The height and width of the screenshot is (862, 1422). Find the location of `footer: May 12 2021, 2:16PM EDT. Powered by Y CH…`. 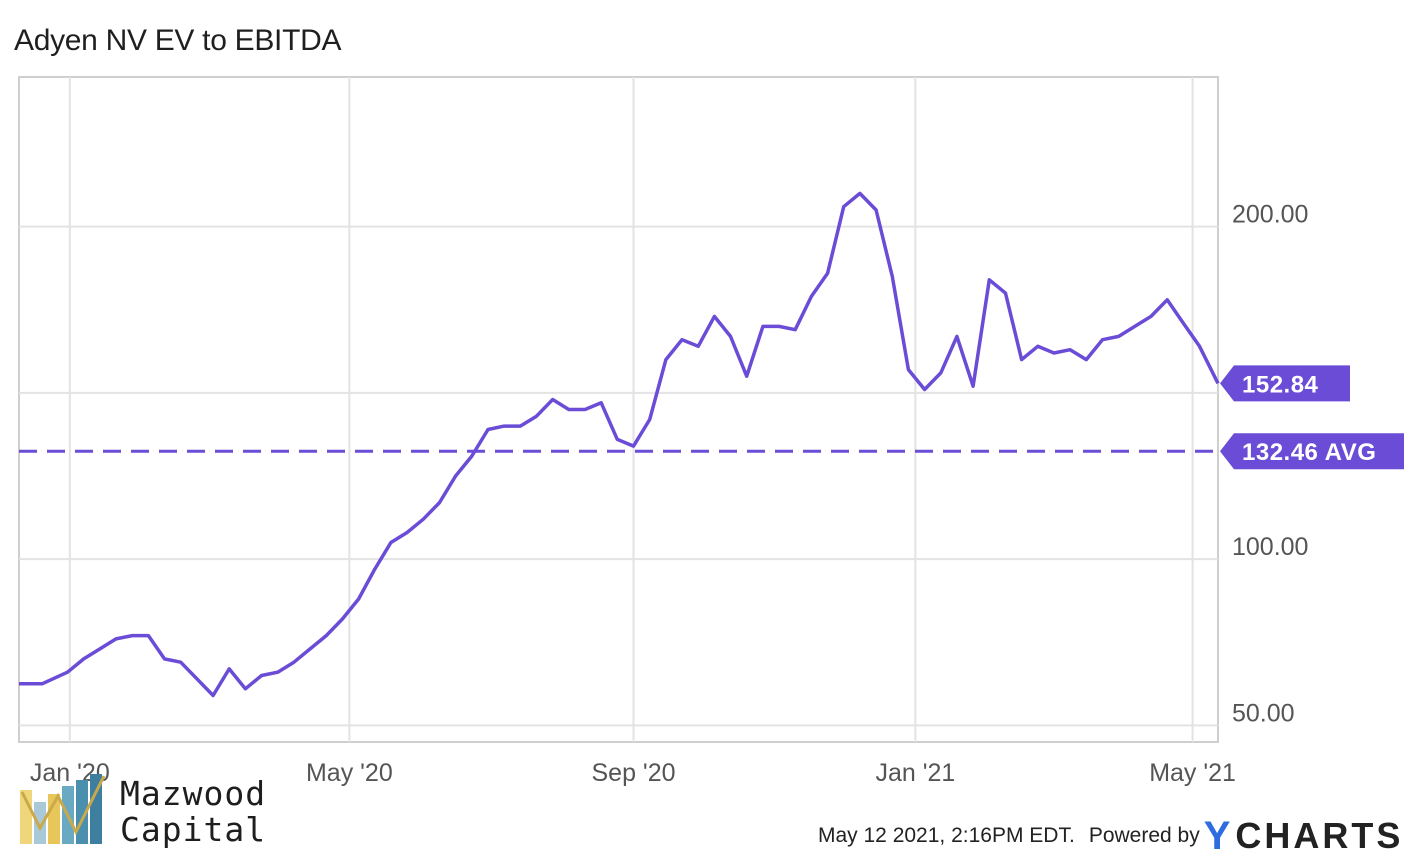

footer: May 12 2021, 2:16PM EDT. Powered by Y CH… is located at coordinates (1110, 836).